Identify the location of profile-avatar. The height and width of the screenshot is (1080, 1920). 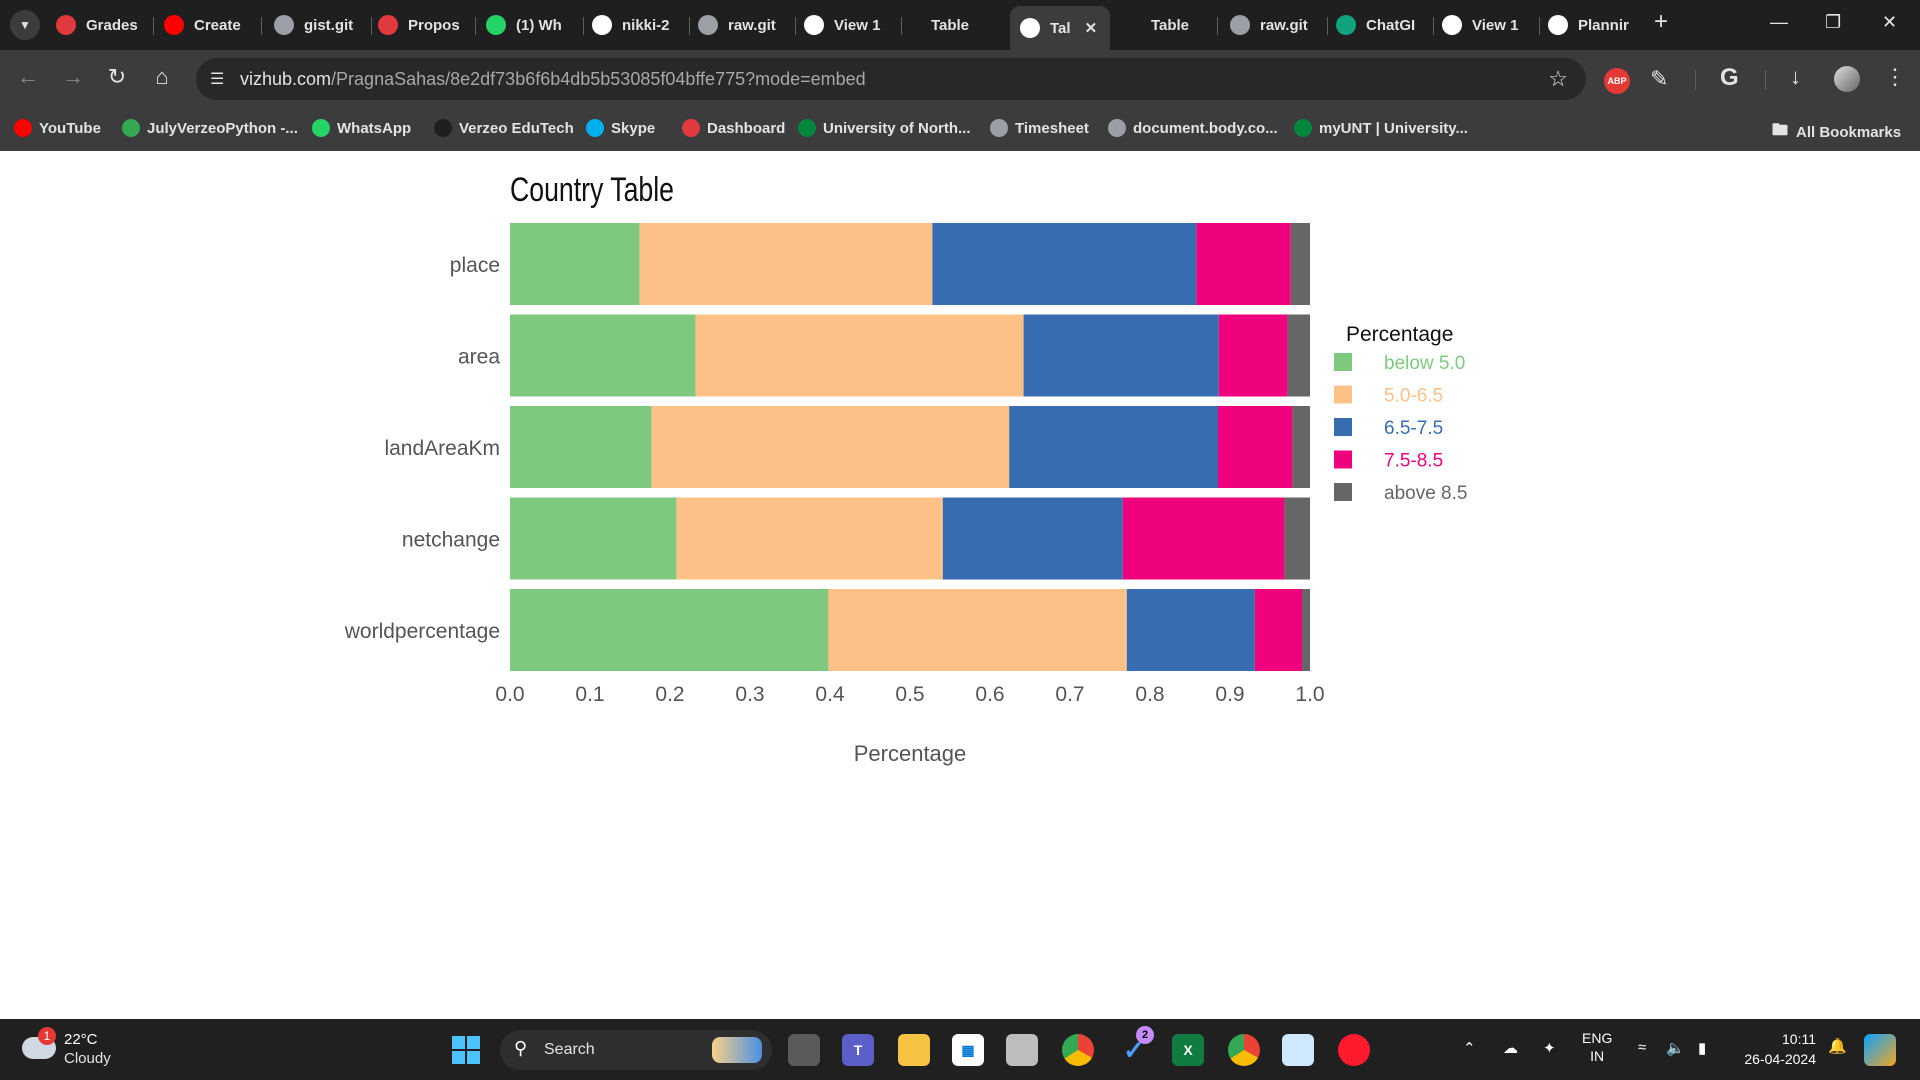
(1847, 79).